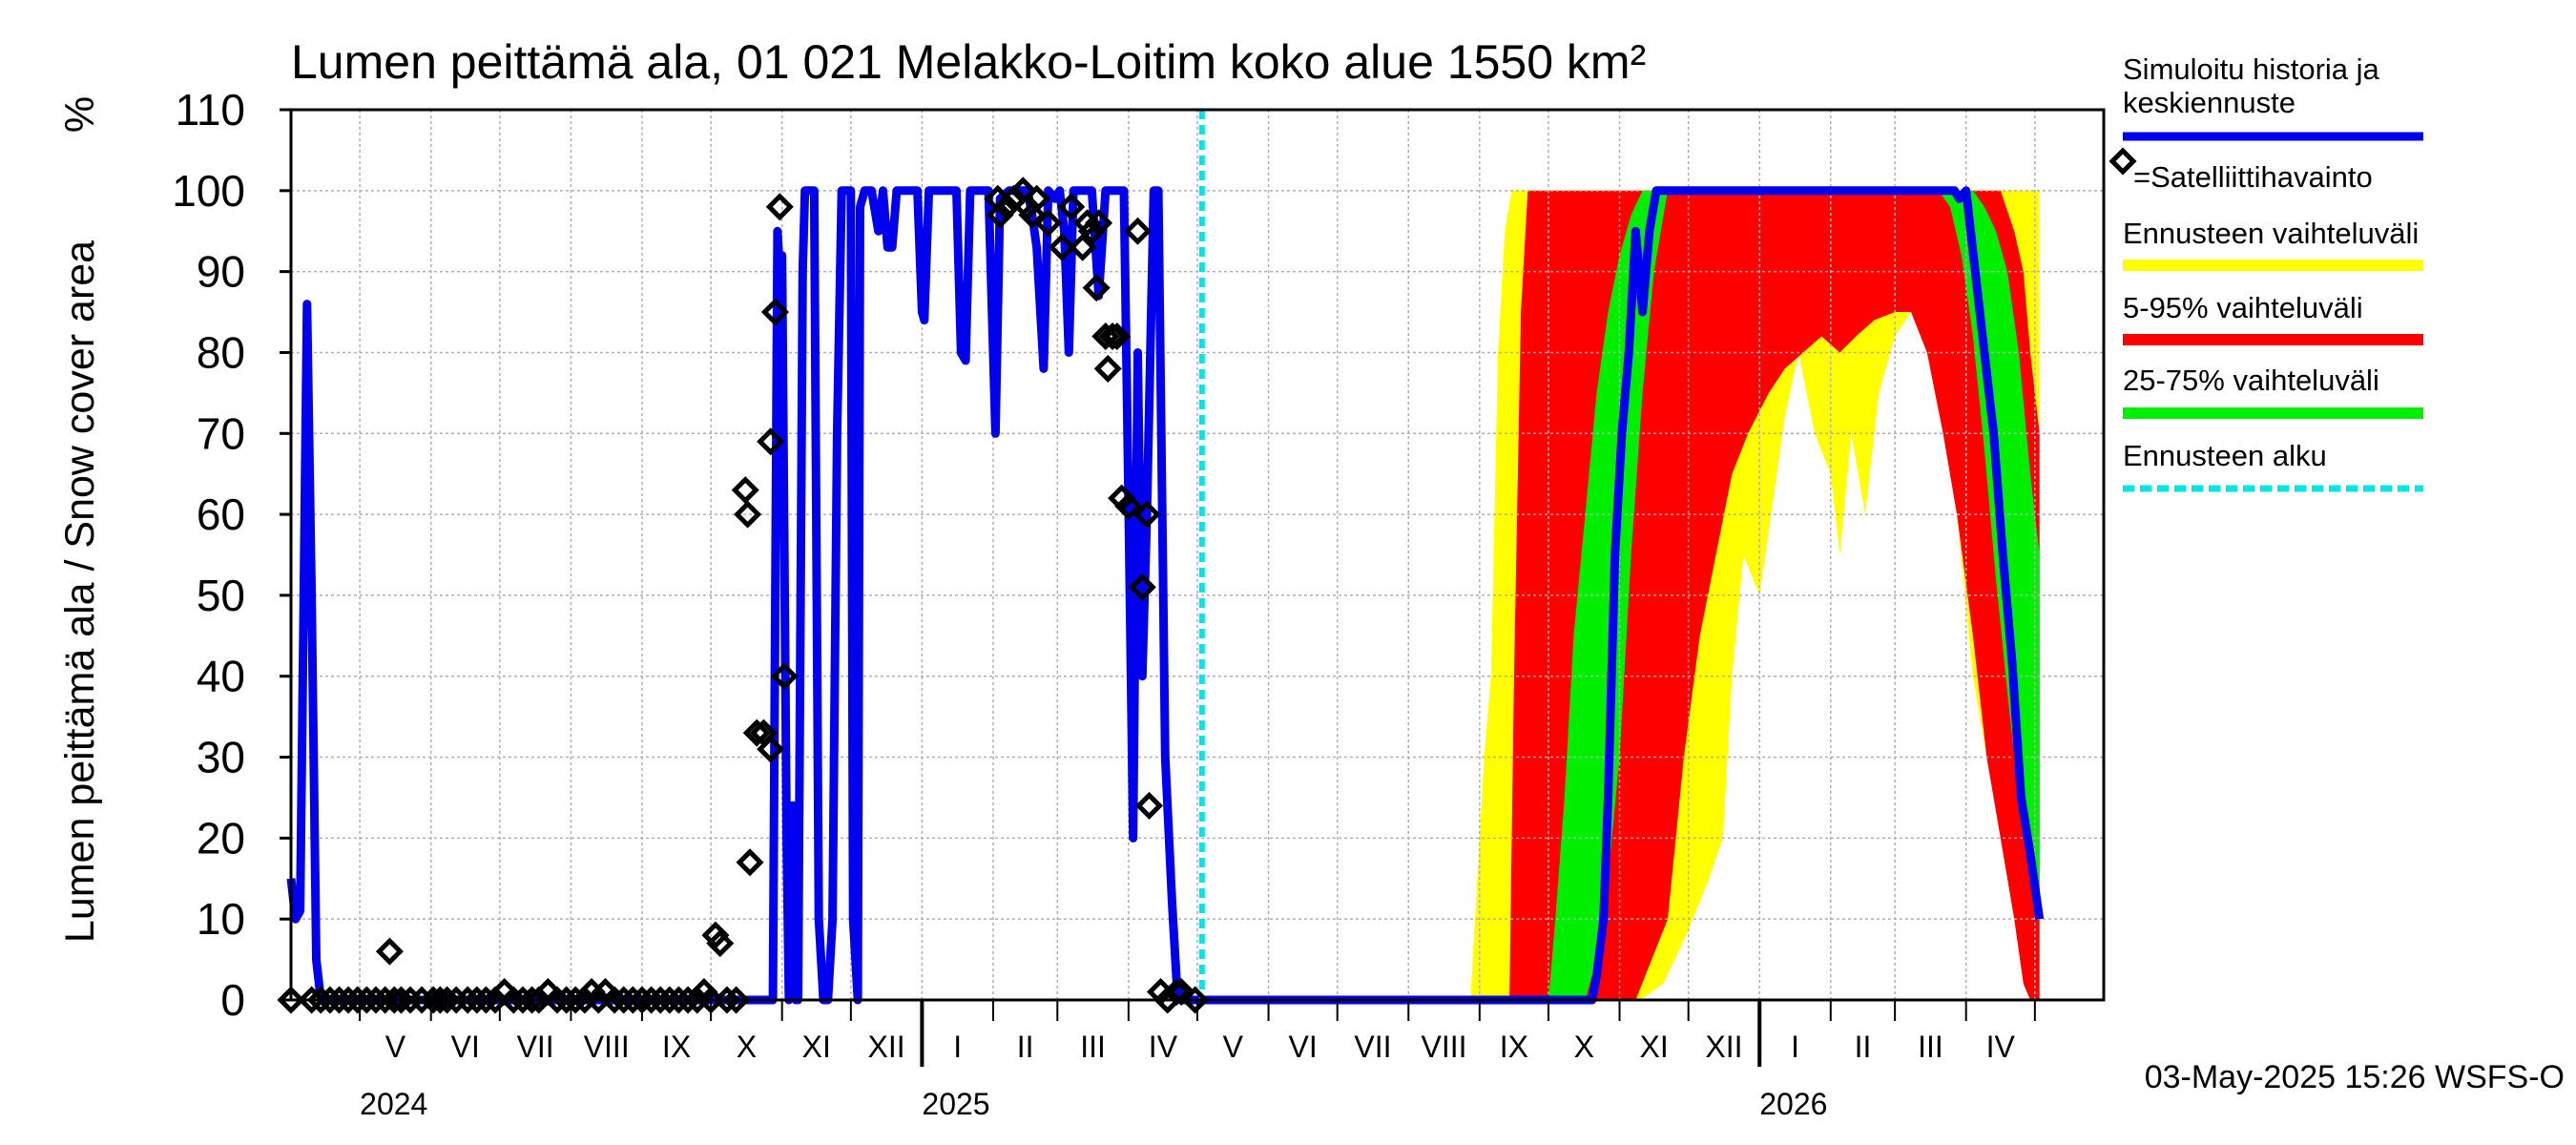 This screenshot has width=2576, height=1145. What do you see at coordinates (221, 758) in the screenshot?
I see `y-tick-label: 30` at bounding box center [221, 758].